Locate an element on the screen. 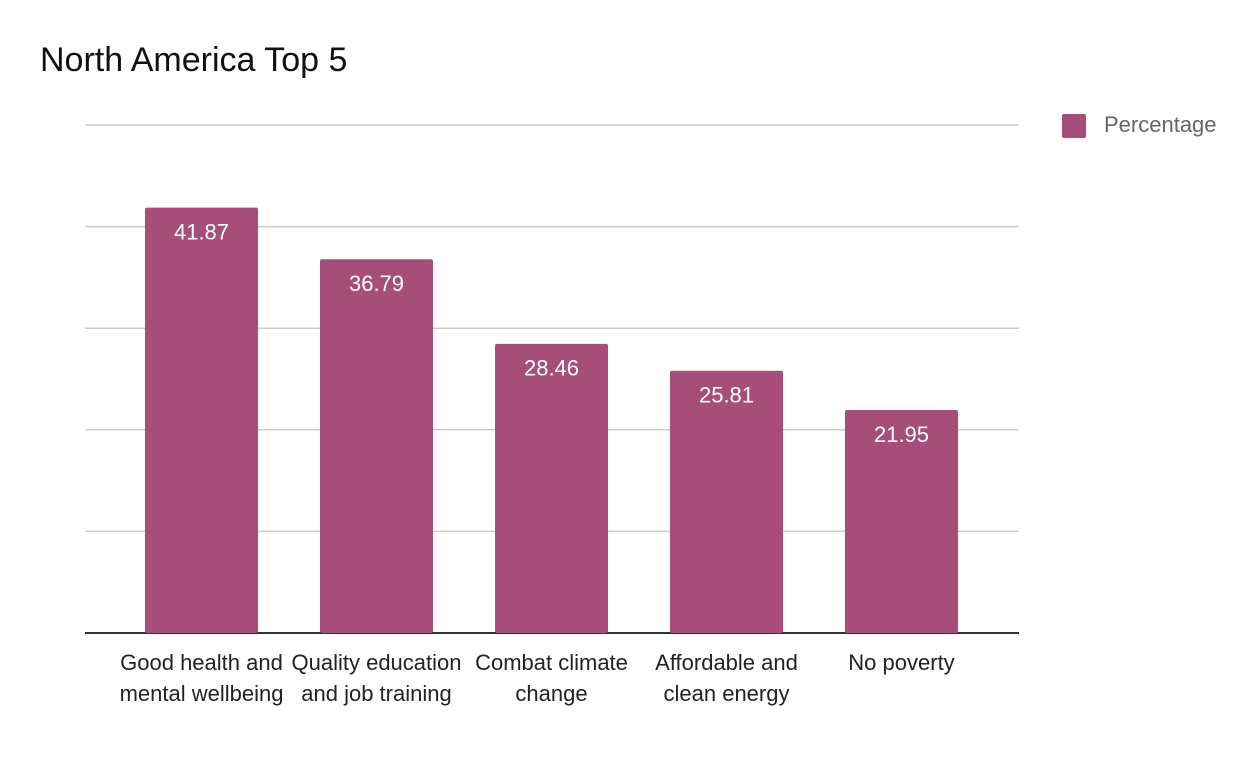  chart-title: North America Top 5 is located at coordinates (193, 60).